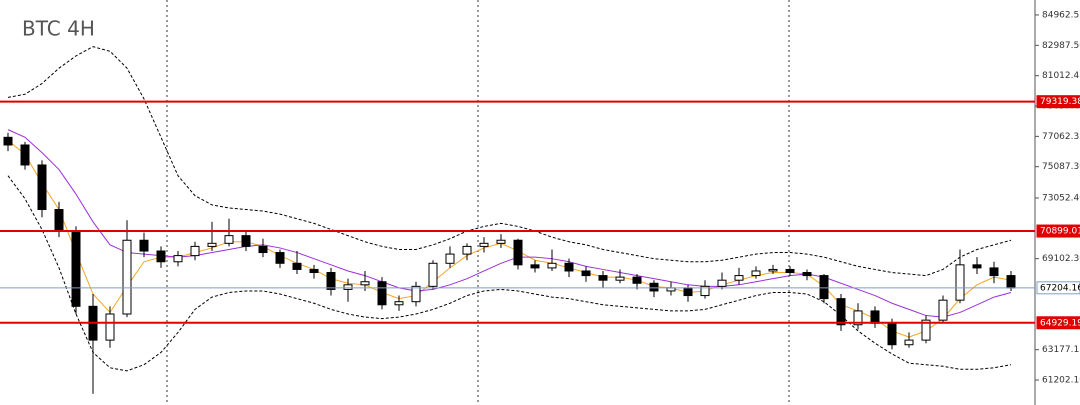 Image resolution: width=1080 pixels, height=405 pixels. I want to click on price-label: 64929.19, so click(1060, 323).